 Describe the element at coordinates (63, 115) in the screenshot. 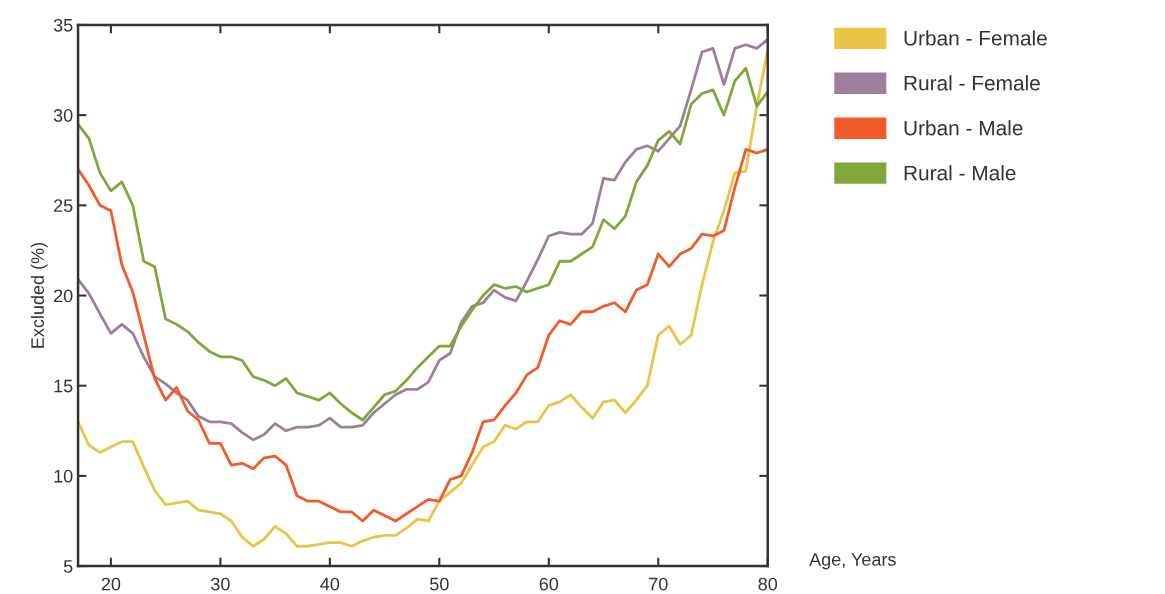

I see `y-tick-label: 30` at that location.